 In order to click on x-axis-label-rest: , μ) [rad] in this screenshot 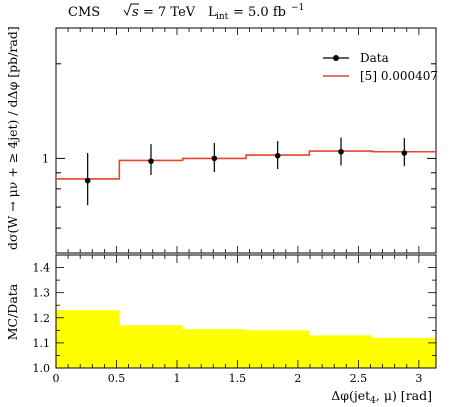, I will do `click(404, 395)`.